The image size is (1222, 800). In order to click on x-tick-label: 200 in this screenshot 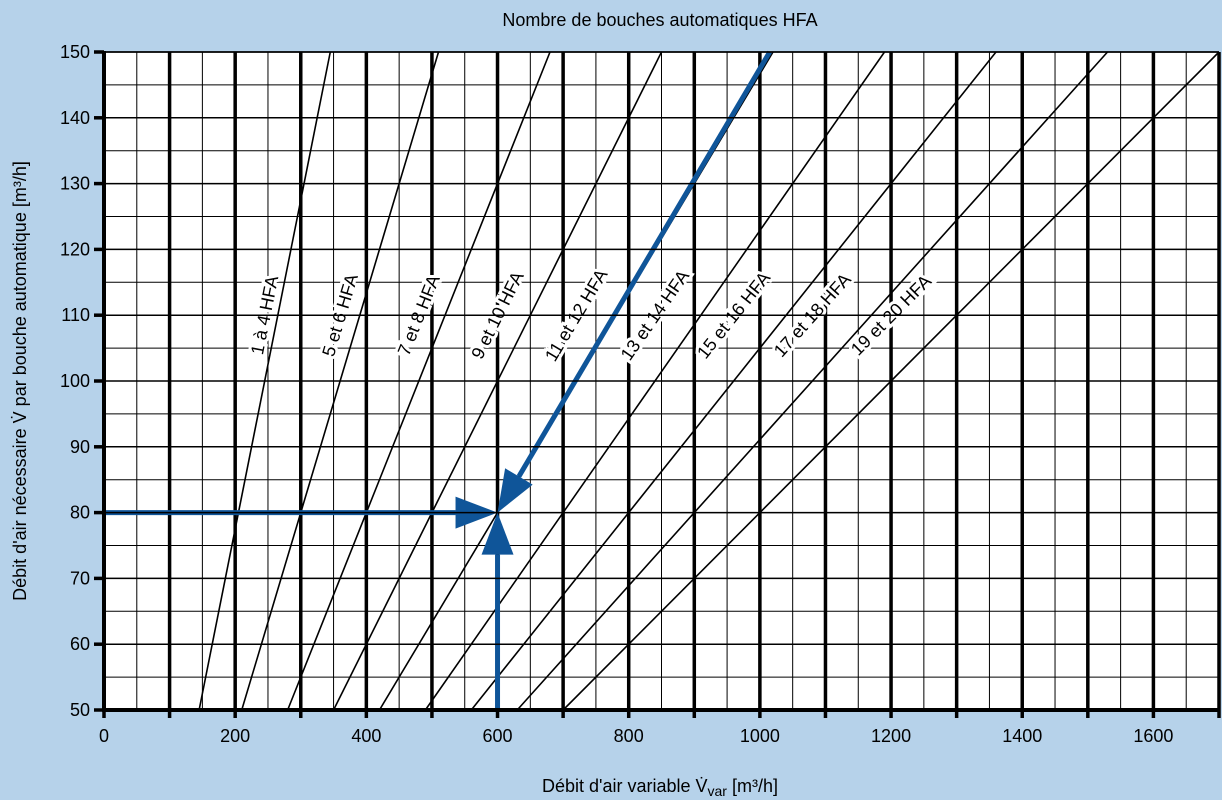, I will do `click(235, 736)`.